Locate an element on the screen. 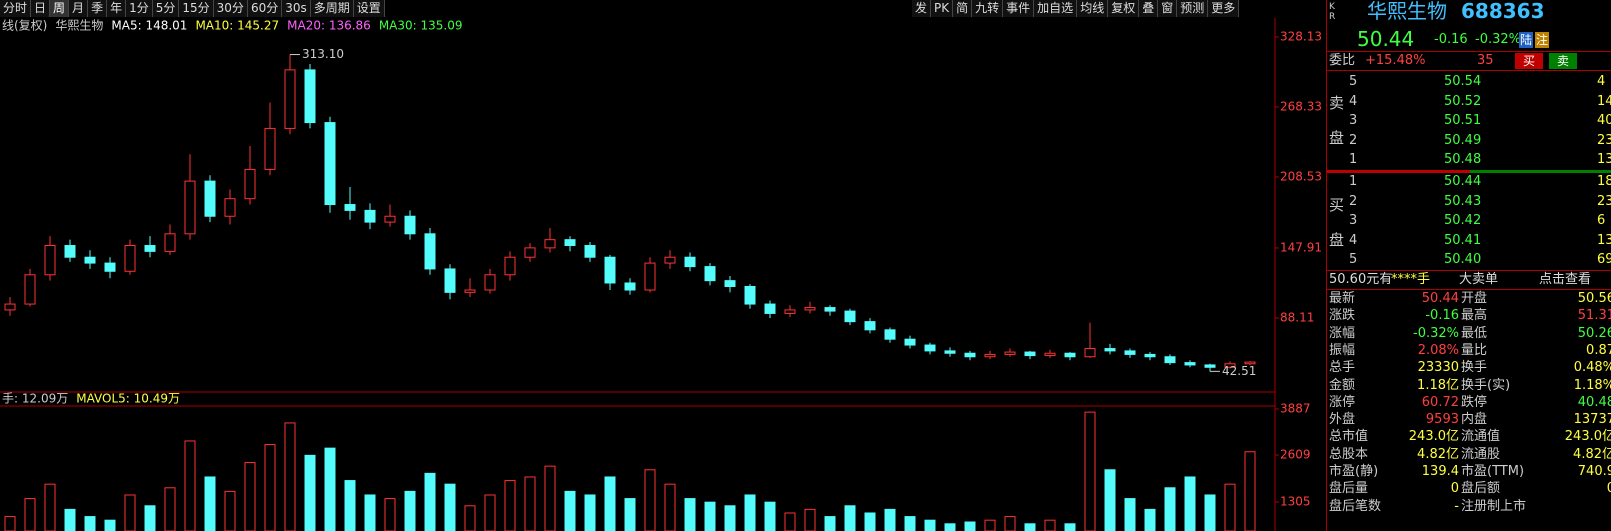 Image resolution: width=1611 pixels, height=531 pixels. stat-value: 2.08% is located at coordinates (1438, 350).